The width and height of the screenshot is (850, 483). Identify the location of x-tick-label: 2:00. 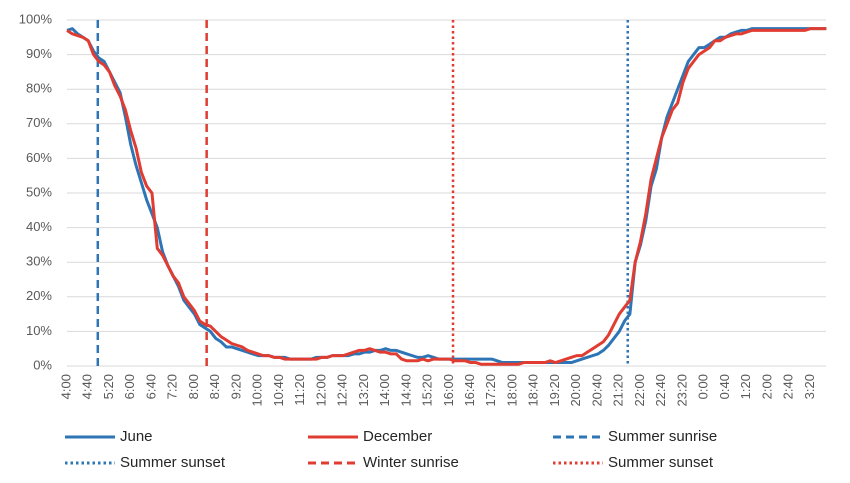
(766, 386).